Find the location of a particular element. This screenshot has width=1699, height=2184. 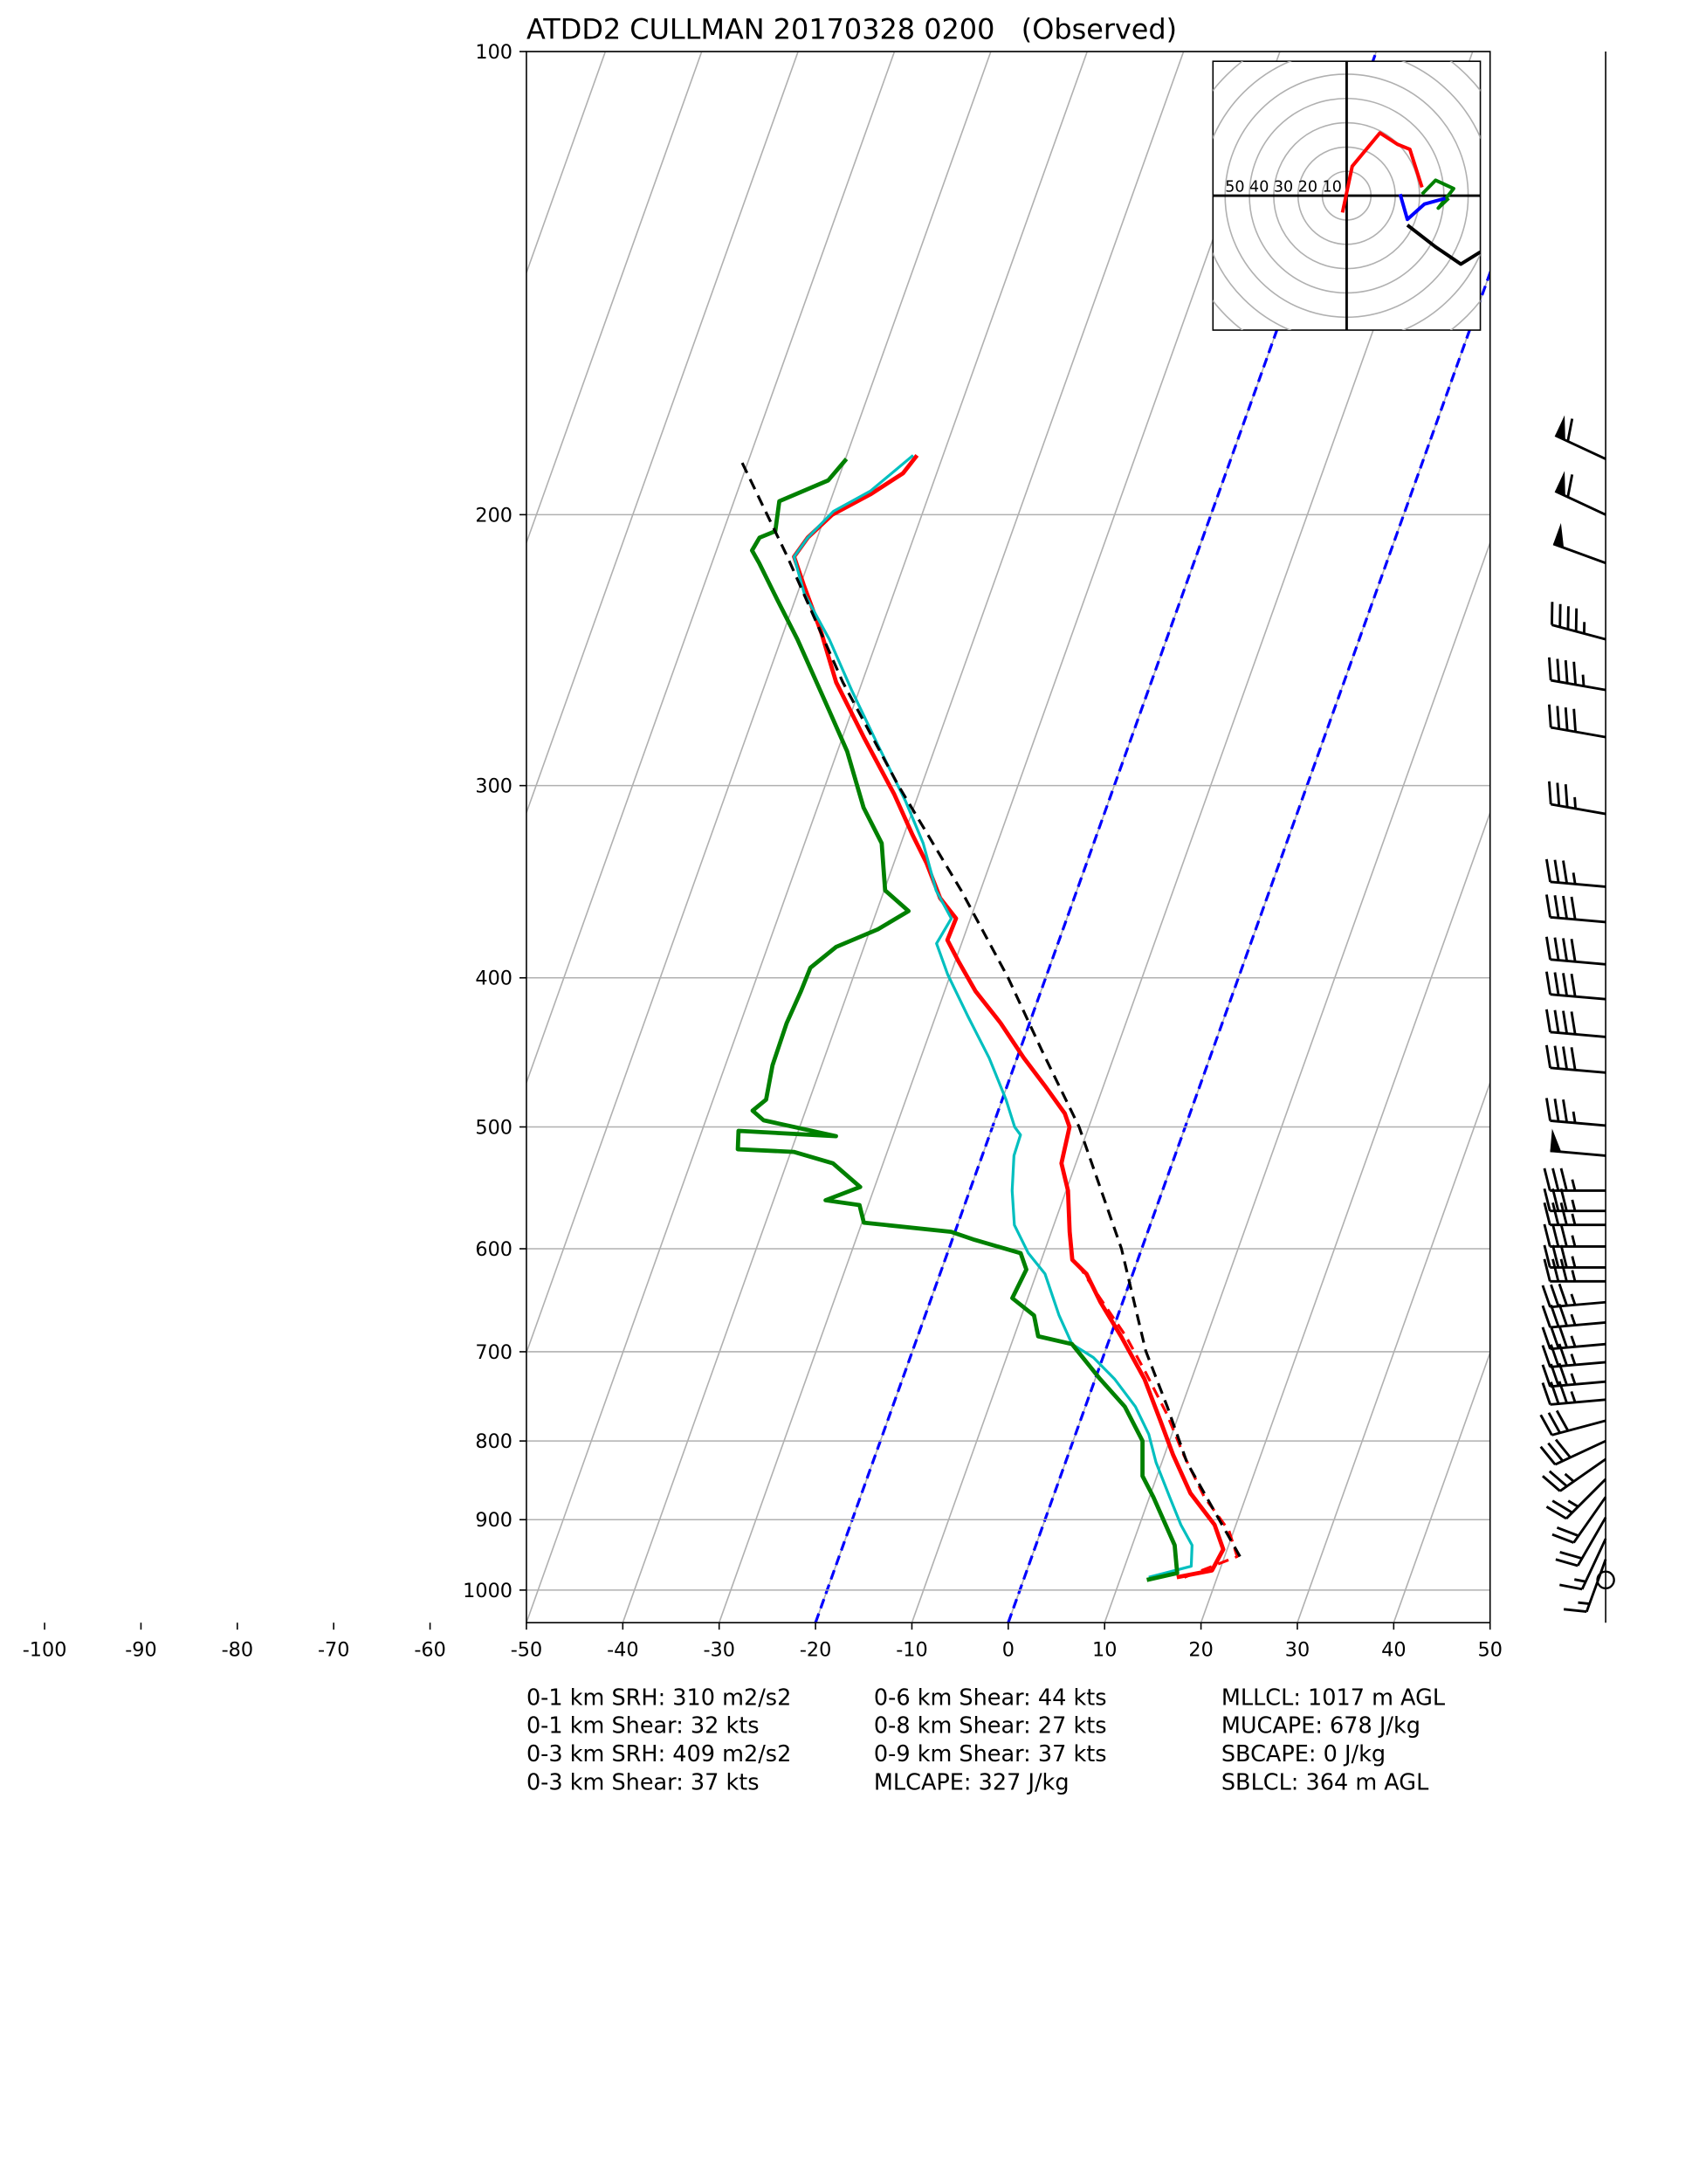

stat-text: 0-8 km Shear: 27 kts is located at coordinates (990, 1726).